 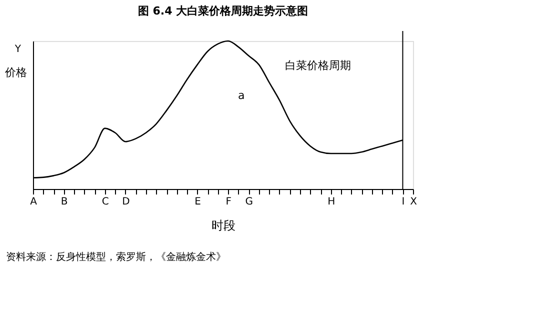 I want to click on x-tick-label: E, so click(x=197, y=202).